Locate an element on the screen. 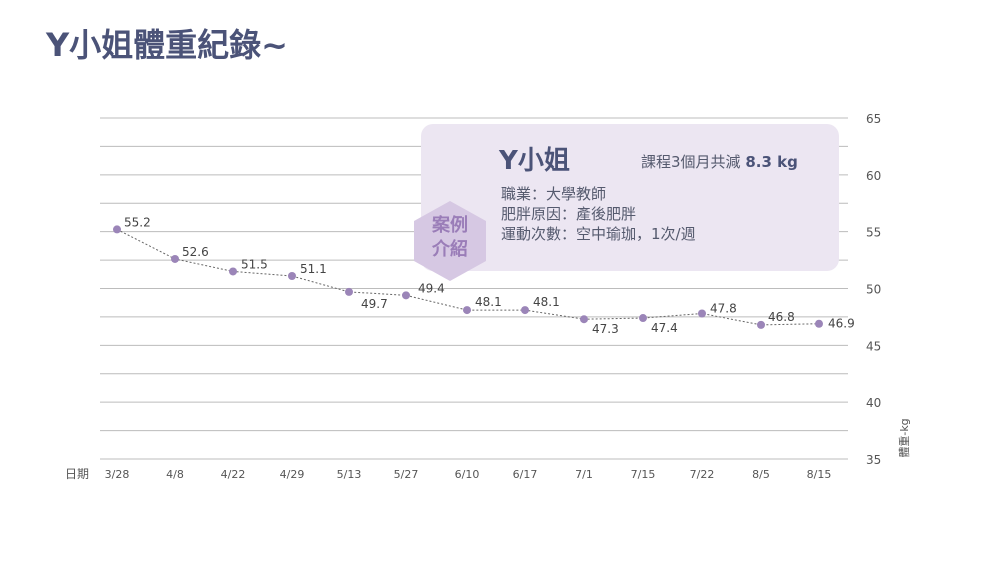  x-axis-label: 日期 is located at coordinates (77, 474).